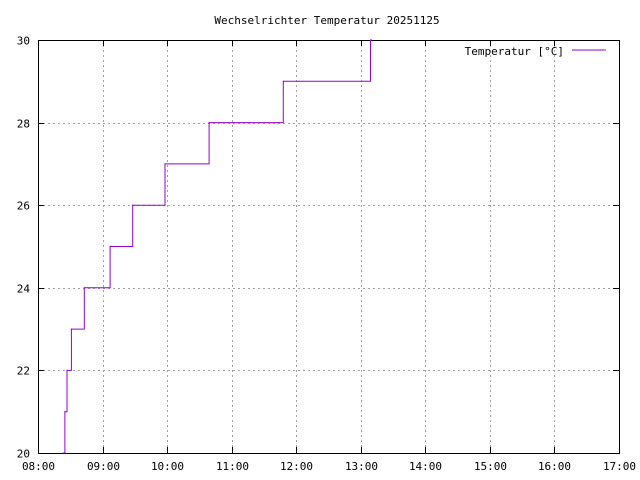  Describe the element at coordinates (23, 206) in the screenshot. I see `y-tick-label: 26` at that location.